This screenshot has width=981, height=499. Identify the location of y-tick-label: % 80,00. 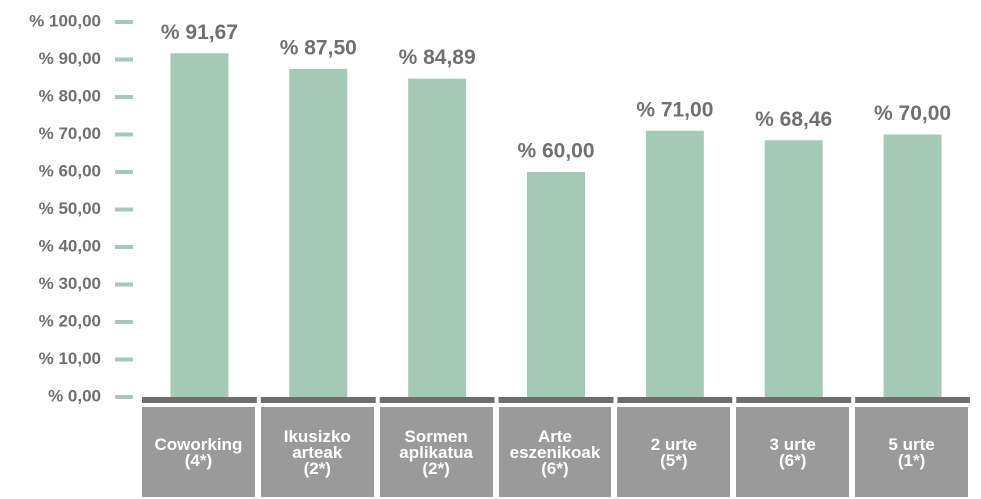
(70, 95).